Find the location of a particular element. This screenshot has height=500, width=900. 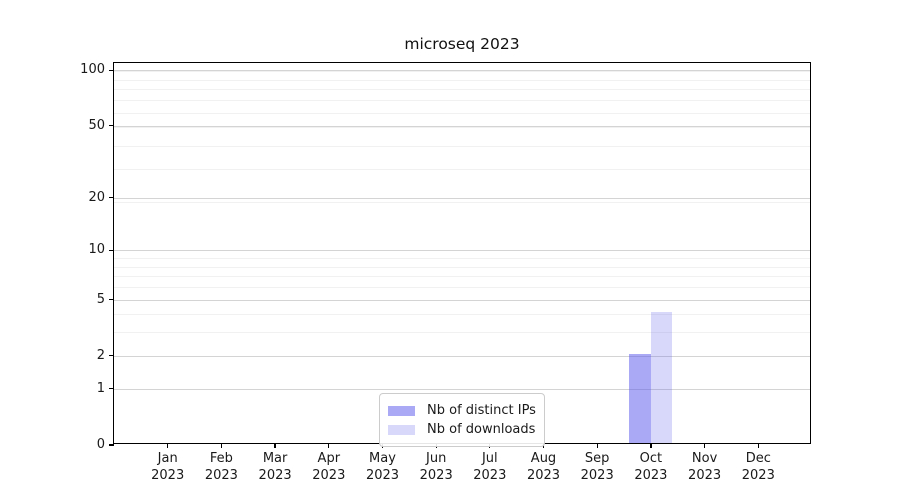

x-tick-label-line: Mar is located at coordinates (275, 458).